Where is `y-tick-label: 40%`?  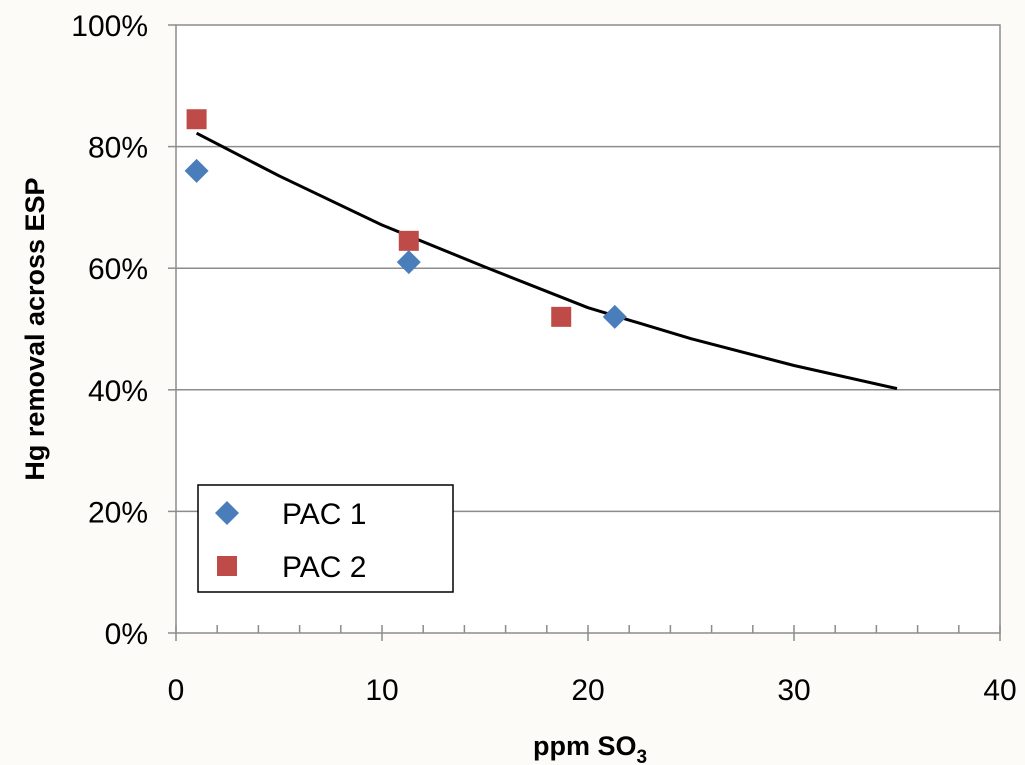
y-tick-label: 40% is located at coordinates (118, 391).